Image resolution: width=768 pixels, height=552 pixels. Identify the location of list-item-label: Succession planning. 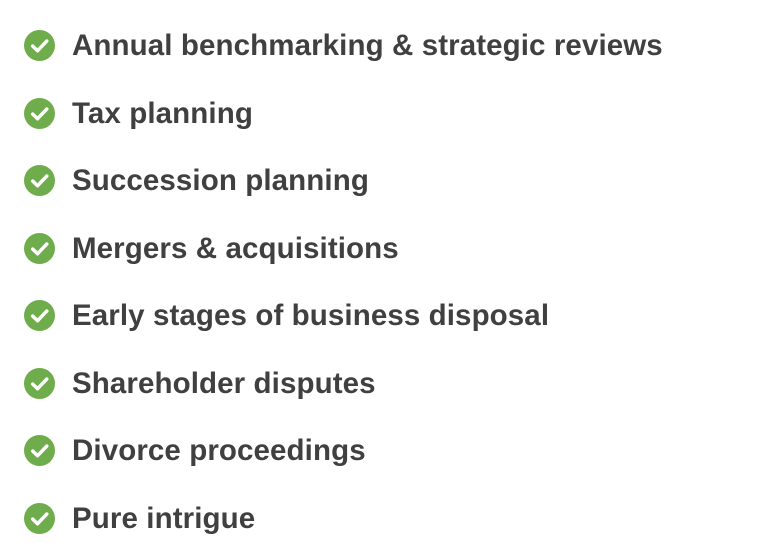
(220, 181).